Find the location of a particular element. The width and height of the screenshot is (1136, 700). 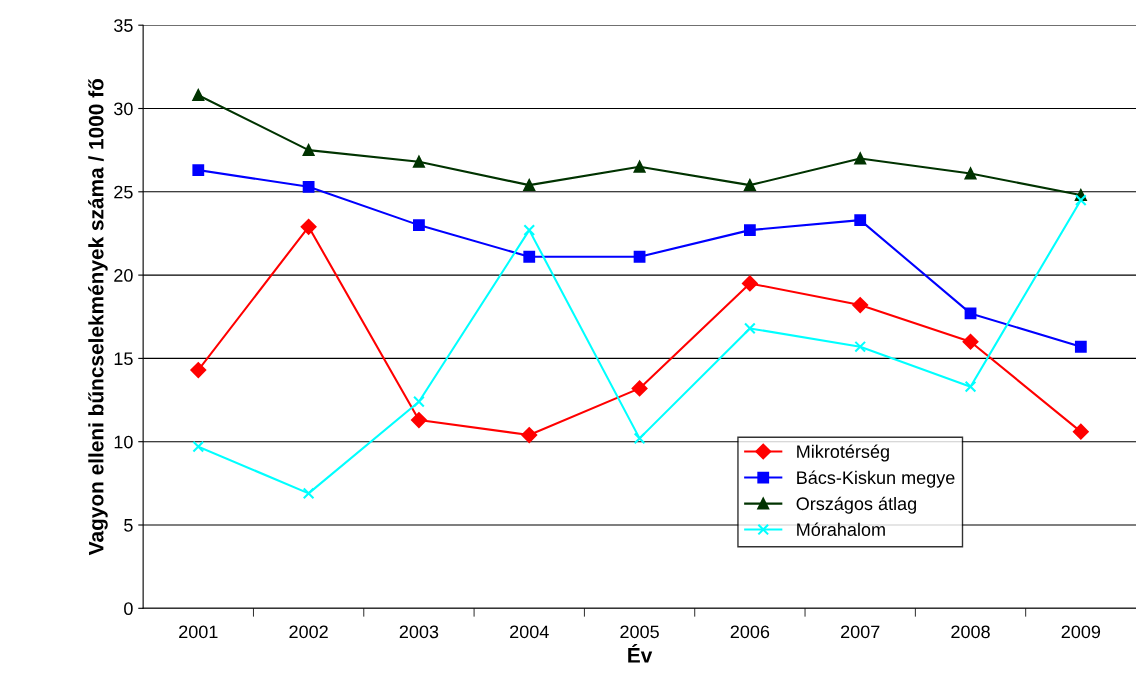

y-axis-title: Vagyon elleni bűncselekmények száma / 1000 fő is located at coordinates (98, 317).